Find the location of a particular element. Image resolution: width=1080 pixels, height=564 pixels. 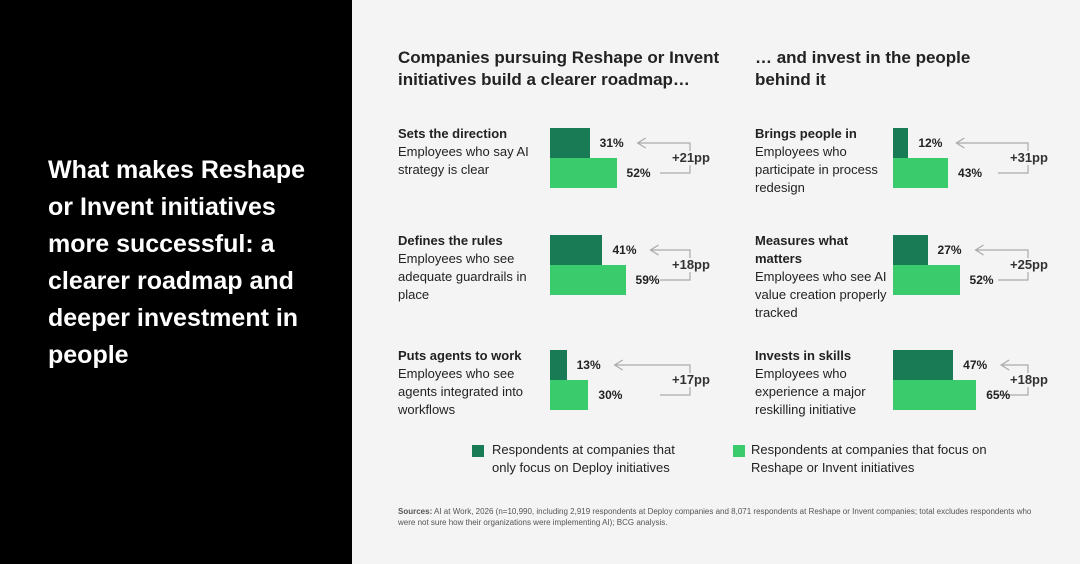

category-heading: Defines the rules is located at coordinates (450, 240).